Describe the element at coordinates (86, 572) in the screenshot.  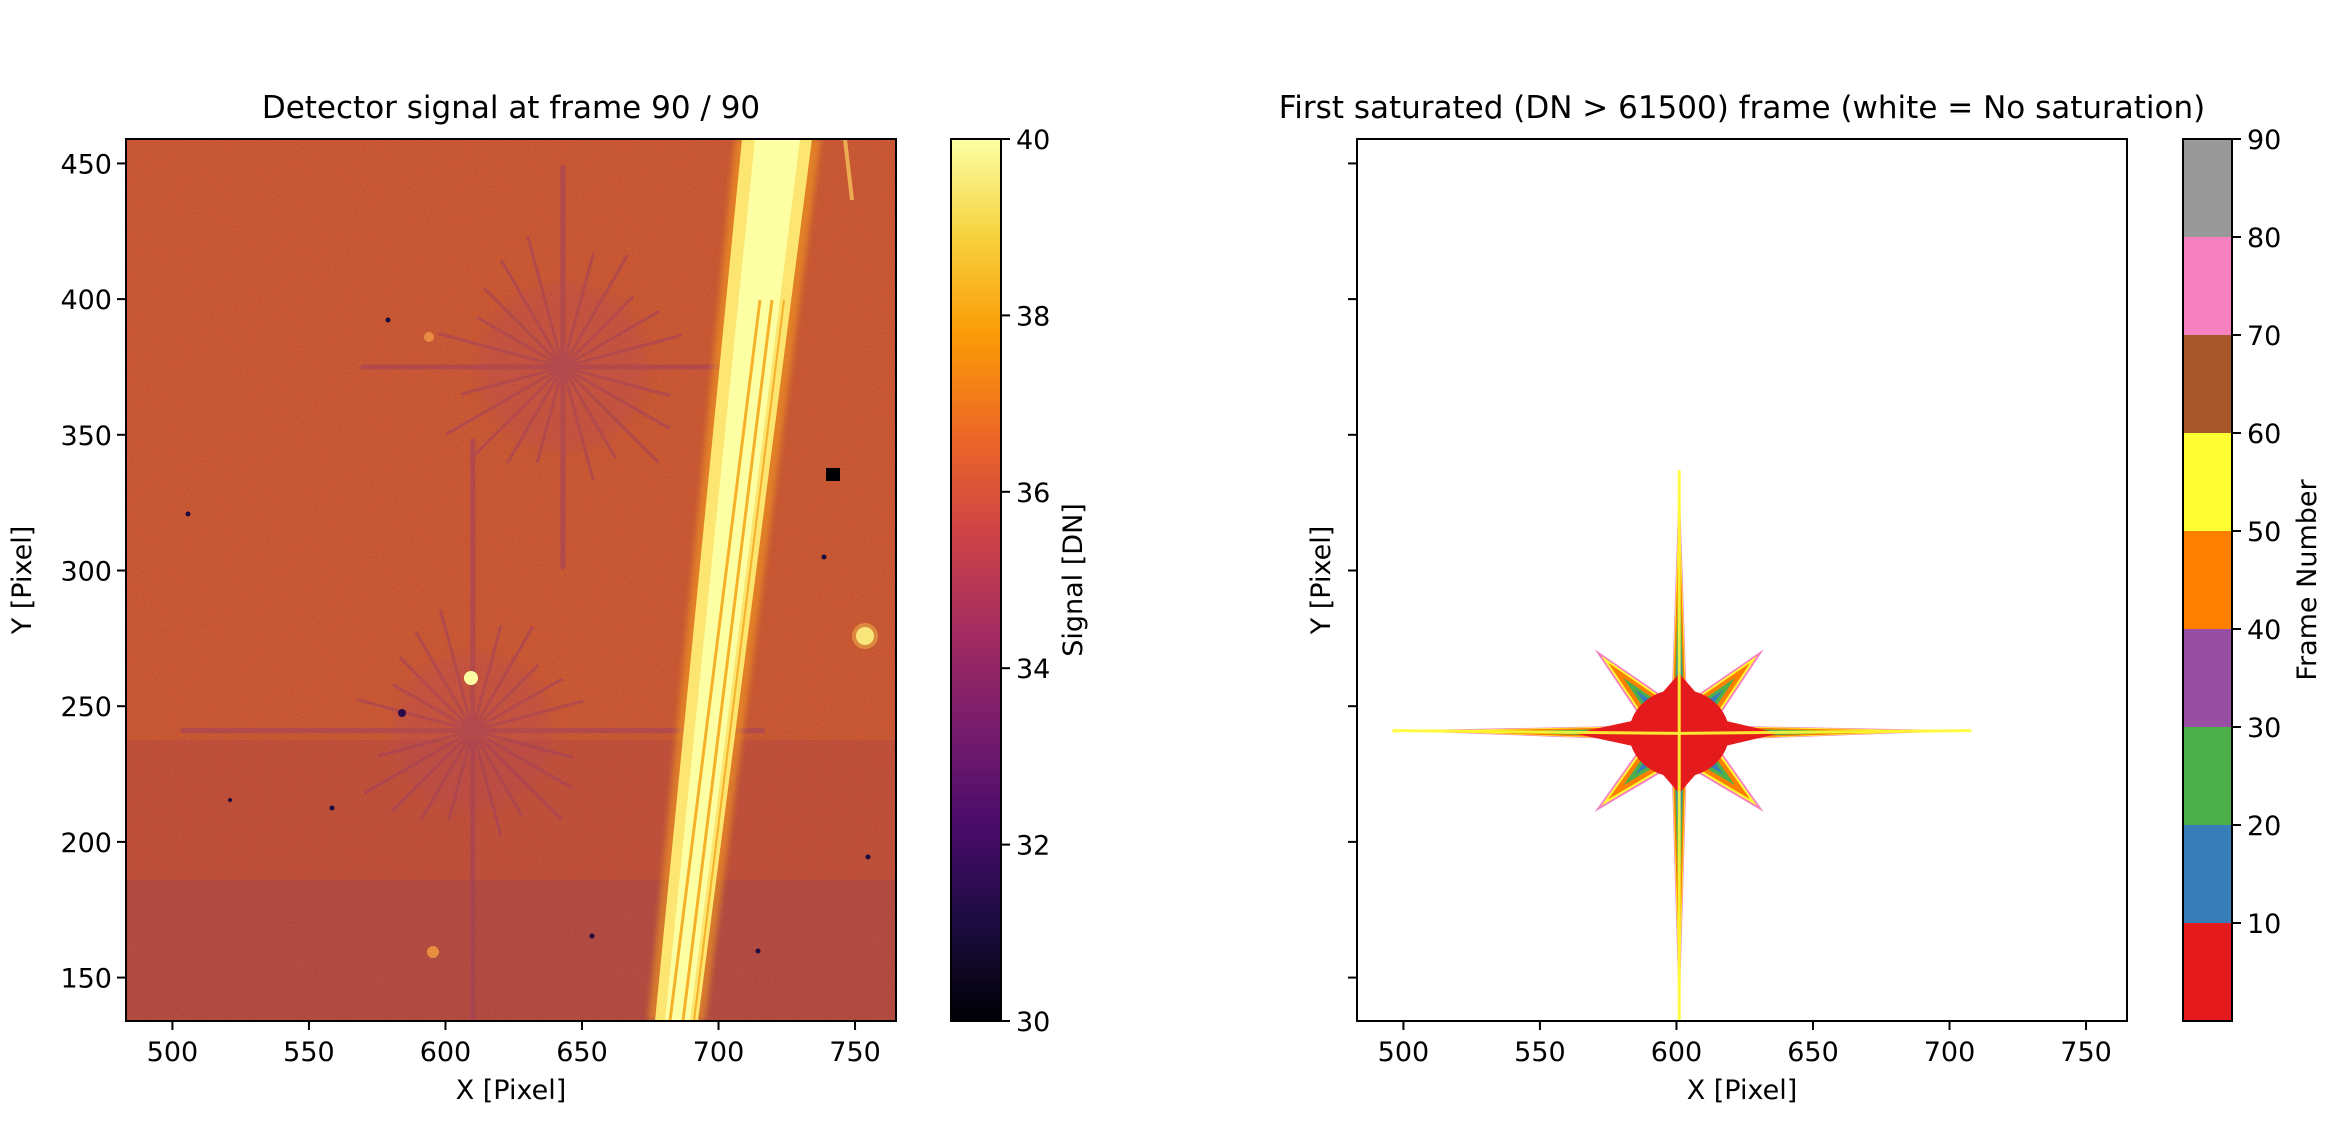
I see `y-tick-label: 300` at that location.